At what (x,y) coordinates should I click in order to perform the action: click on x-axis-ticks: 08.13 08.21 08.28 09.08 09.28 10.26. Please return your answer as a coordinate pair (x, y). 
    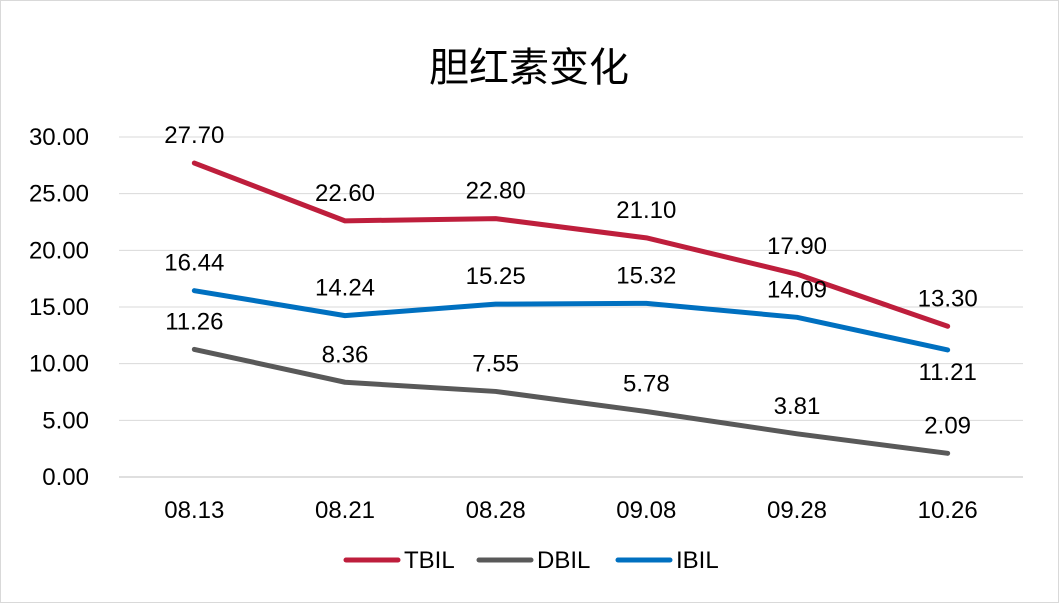
    Looking at the image, I should click on (570, 510).